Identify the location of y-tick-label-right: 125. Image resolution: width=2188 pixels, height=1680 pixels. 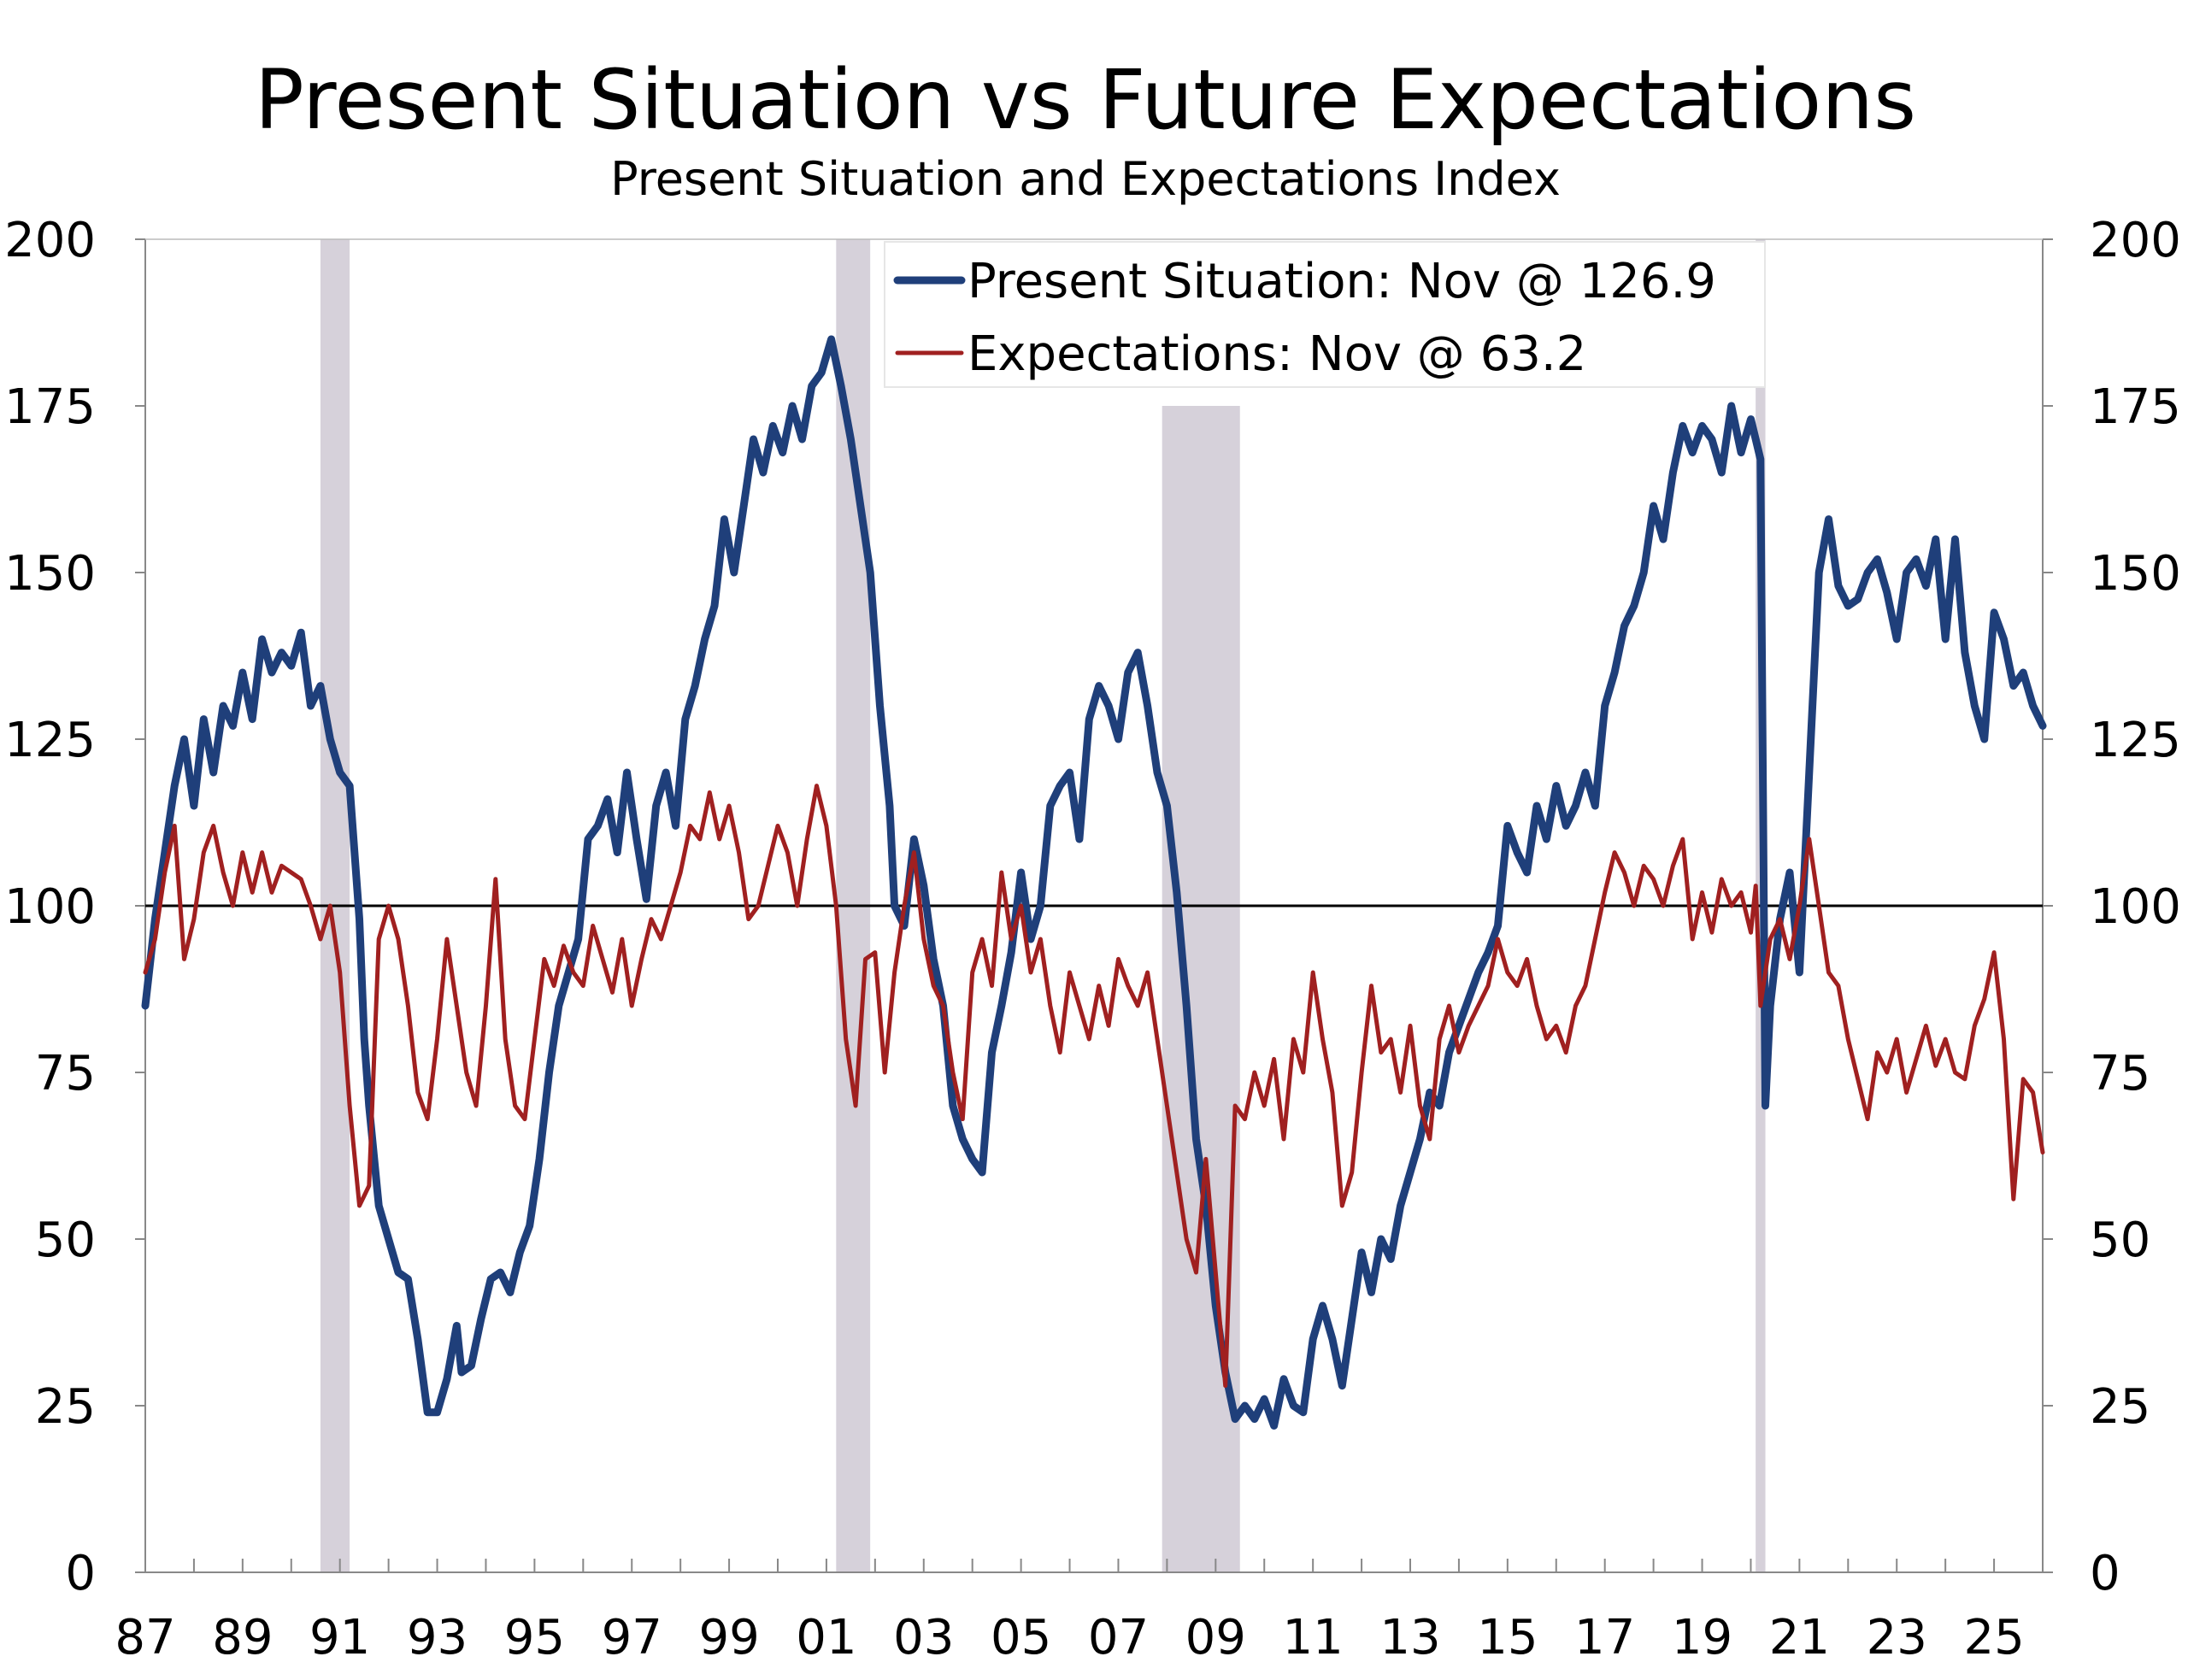
(2135, 740).